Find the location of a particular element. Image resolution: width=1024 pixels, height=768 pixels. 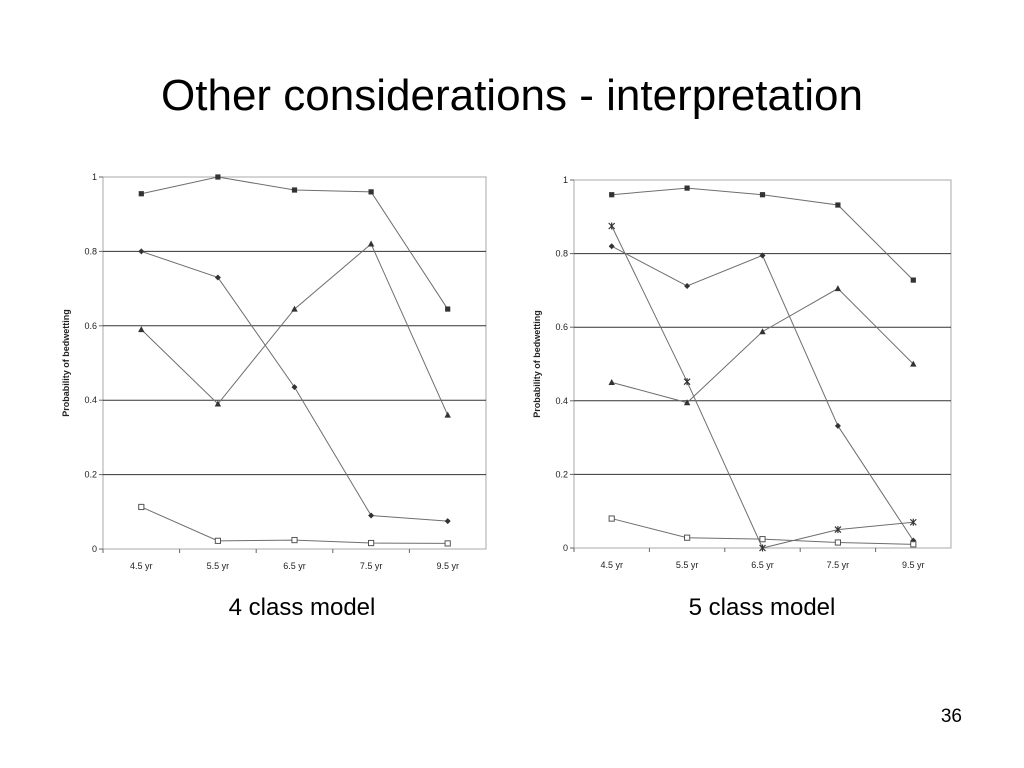

caption-4-class-model: 4 class model is located at coordinates (302, 607).